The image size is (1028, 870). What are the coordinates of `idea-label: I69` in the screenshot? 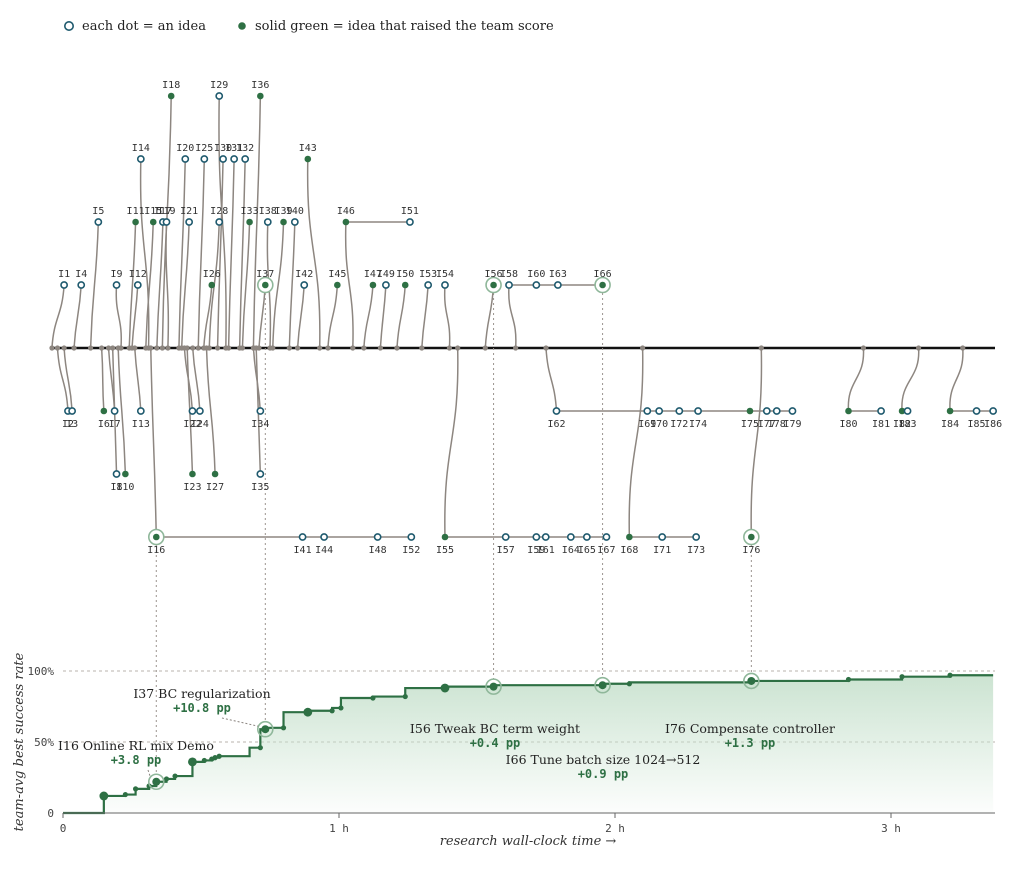 It's located at (647, 424).